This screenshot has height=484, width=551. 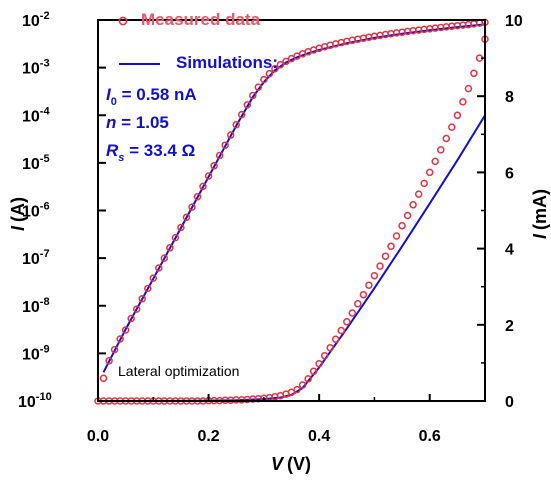 What do you see at coordinates (509, 250) in the screenshot?
I see `y-right-tick-label: 4` at bounding box center [509, 250].